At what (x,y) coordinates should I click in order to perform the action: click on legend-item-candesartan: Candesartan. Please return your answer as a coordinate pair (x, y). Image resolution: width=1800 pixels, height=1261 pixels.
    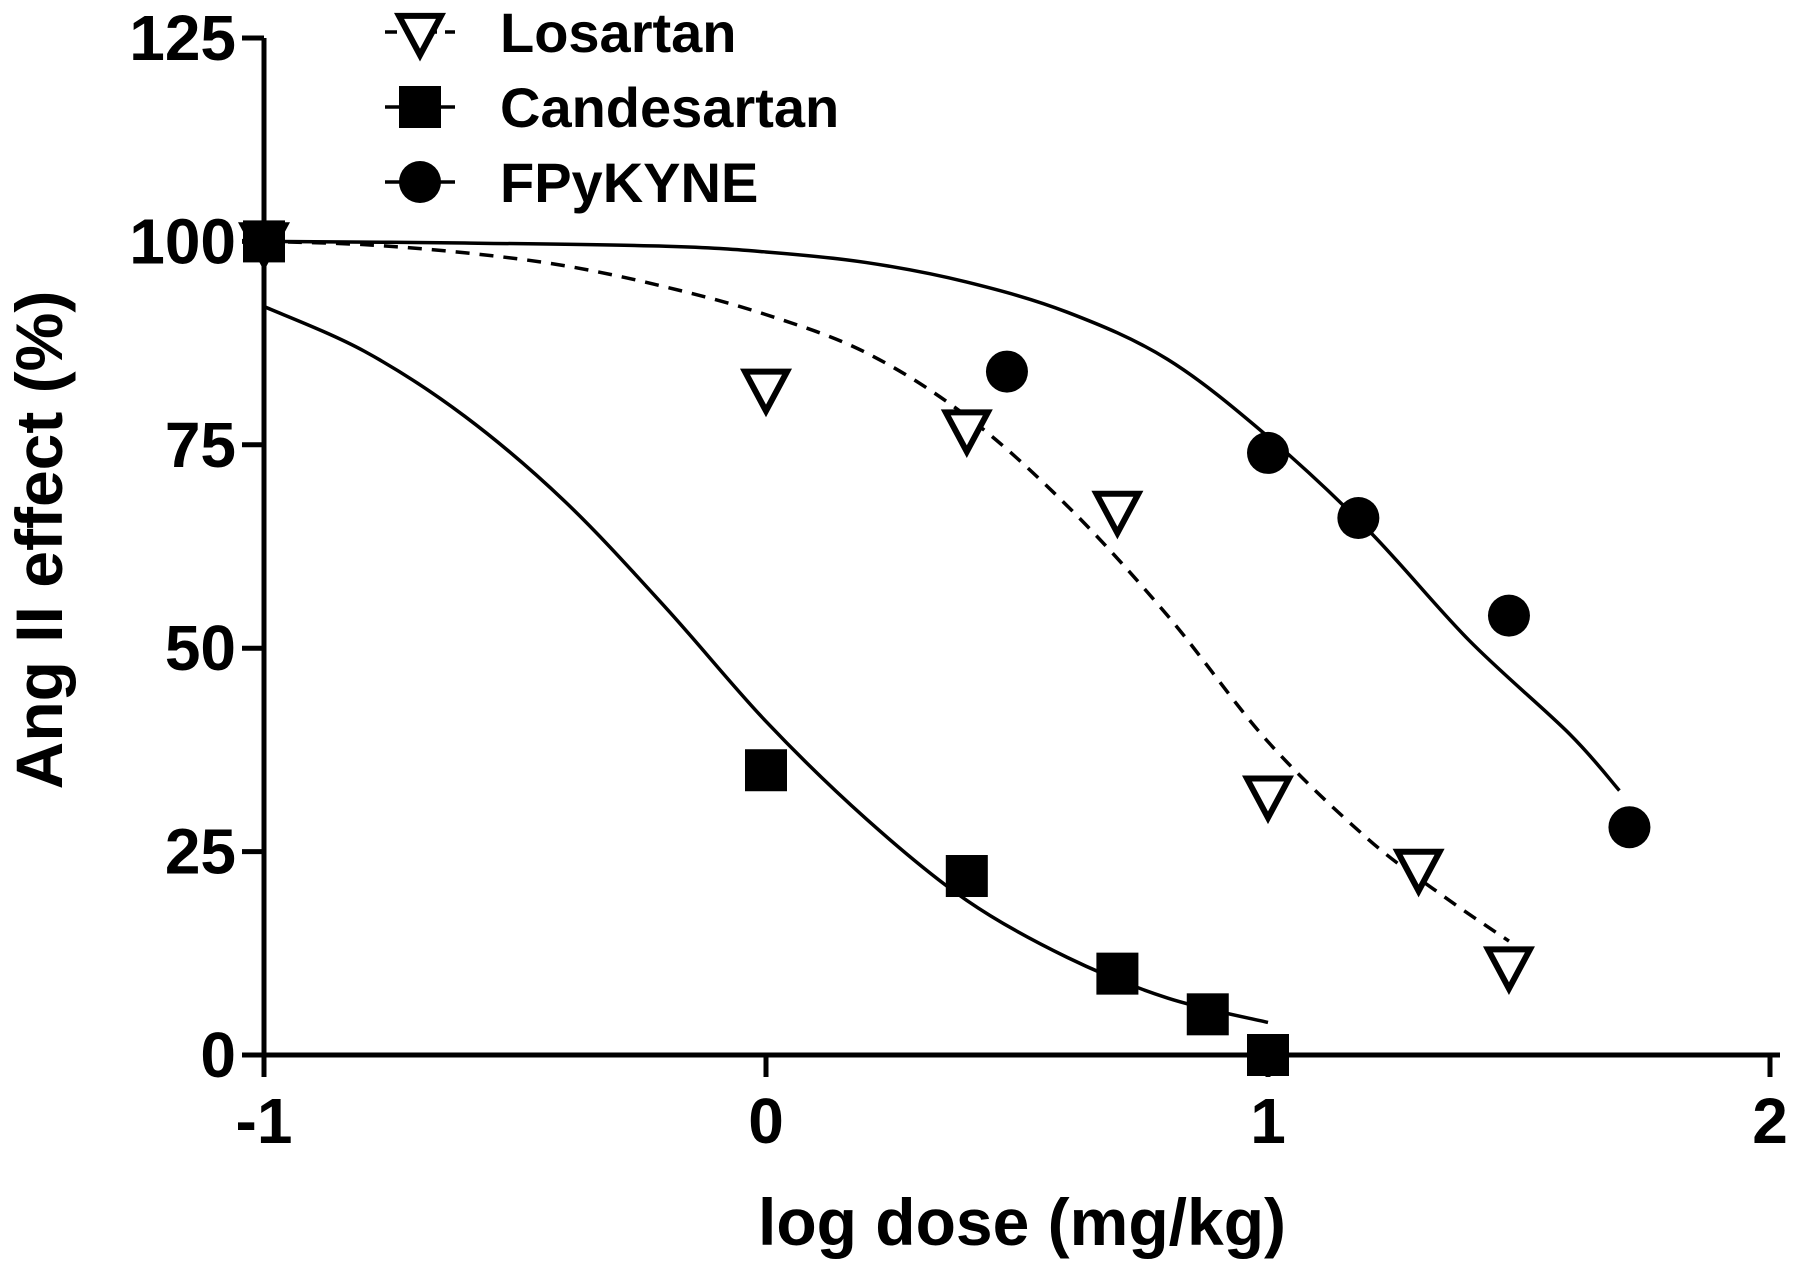
    Looking at the image, I should click on (612, 107).